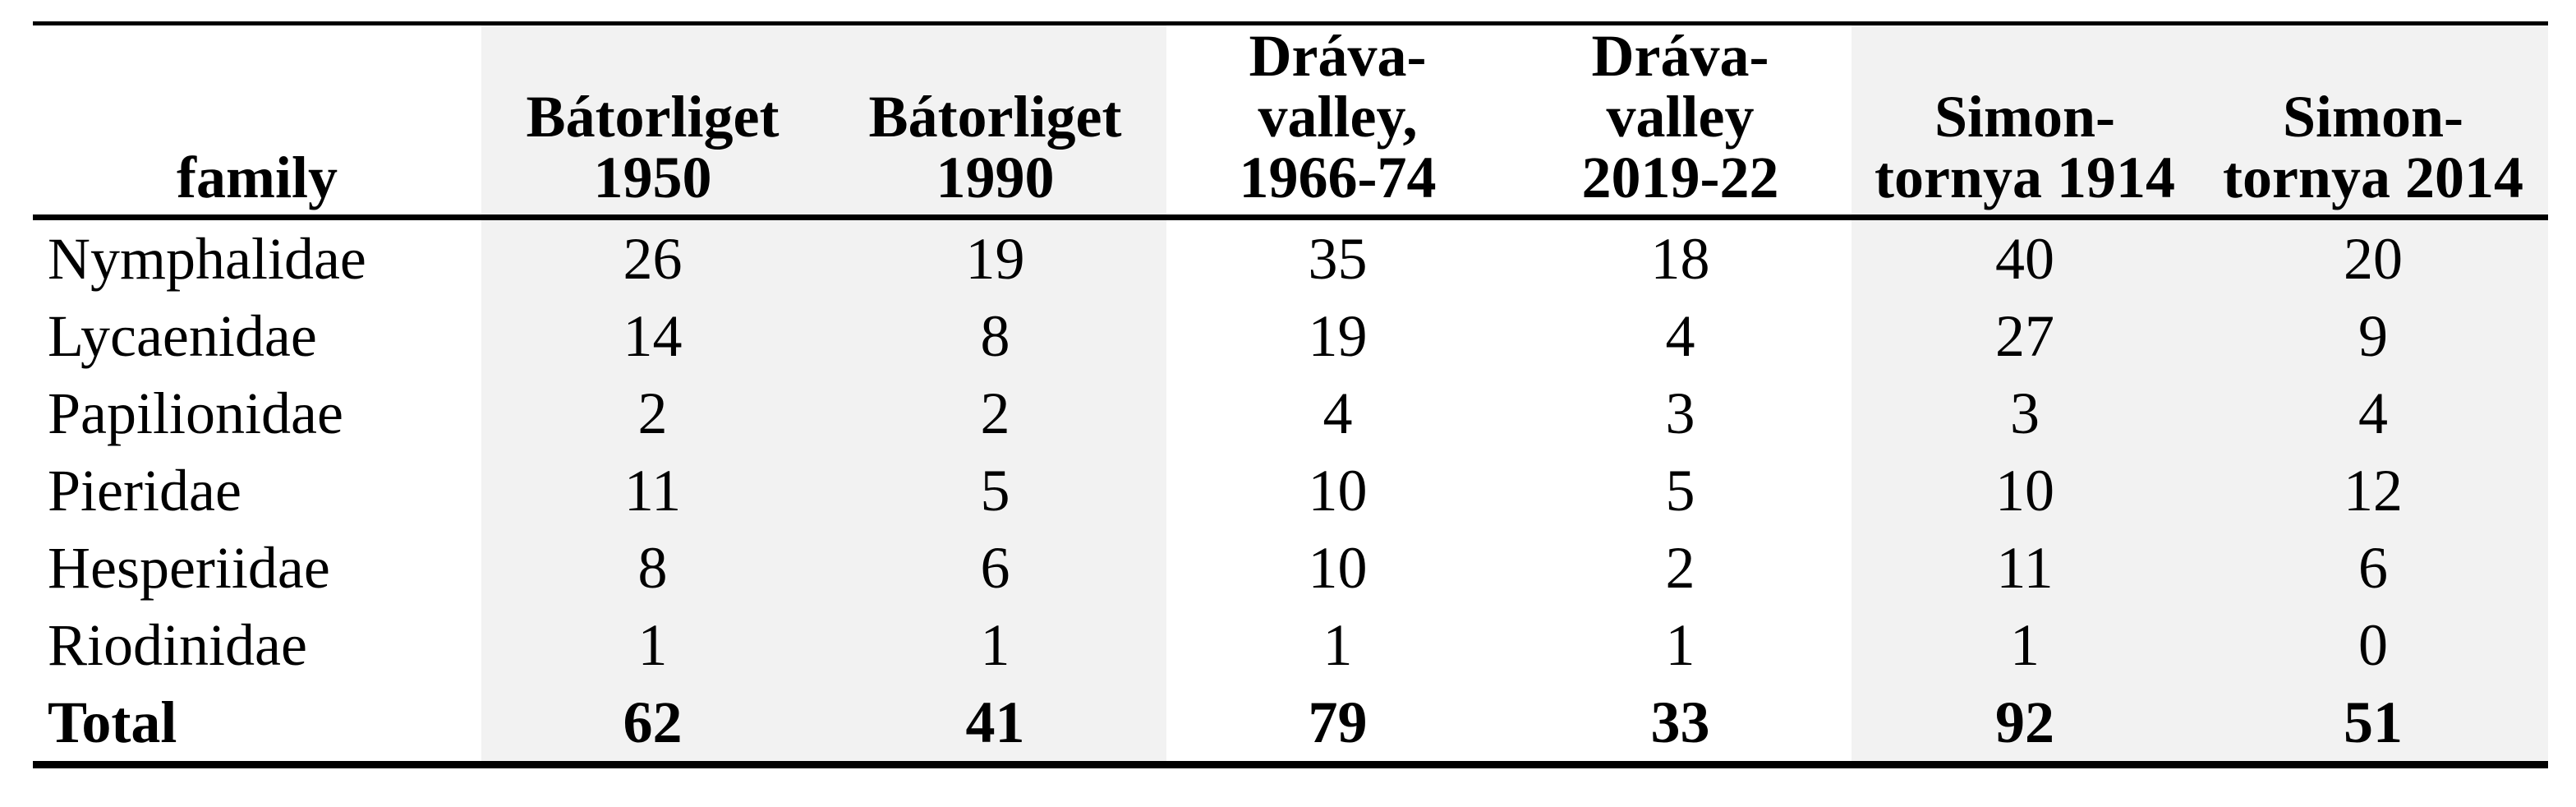  What do you see at coordinates (995, 724) in the screenshot?
I see `total-value-cell: 41` at bounding box center [995, 724].